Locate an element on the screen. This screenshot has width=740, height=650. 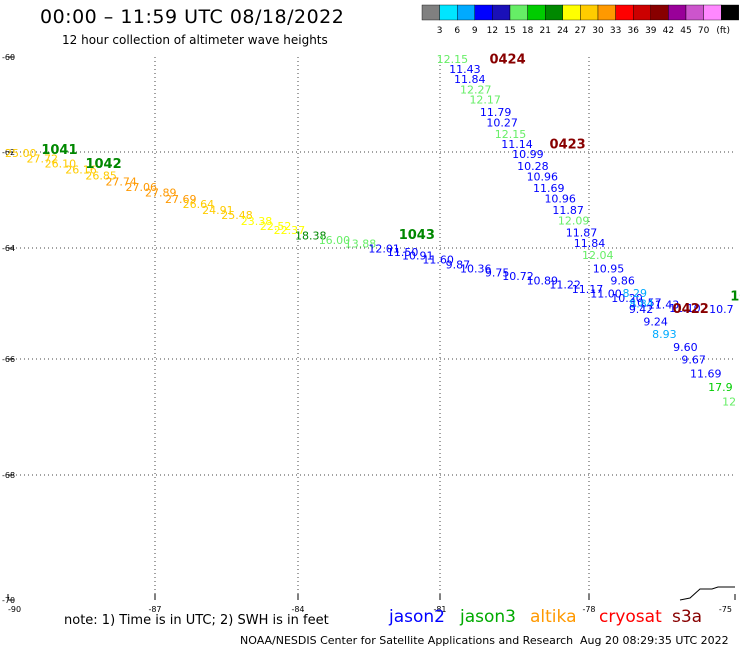
wave-height-value: 16.00 is located at coordinates (335, 240).